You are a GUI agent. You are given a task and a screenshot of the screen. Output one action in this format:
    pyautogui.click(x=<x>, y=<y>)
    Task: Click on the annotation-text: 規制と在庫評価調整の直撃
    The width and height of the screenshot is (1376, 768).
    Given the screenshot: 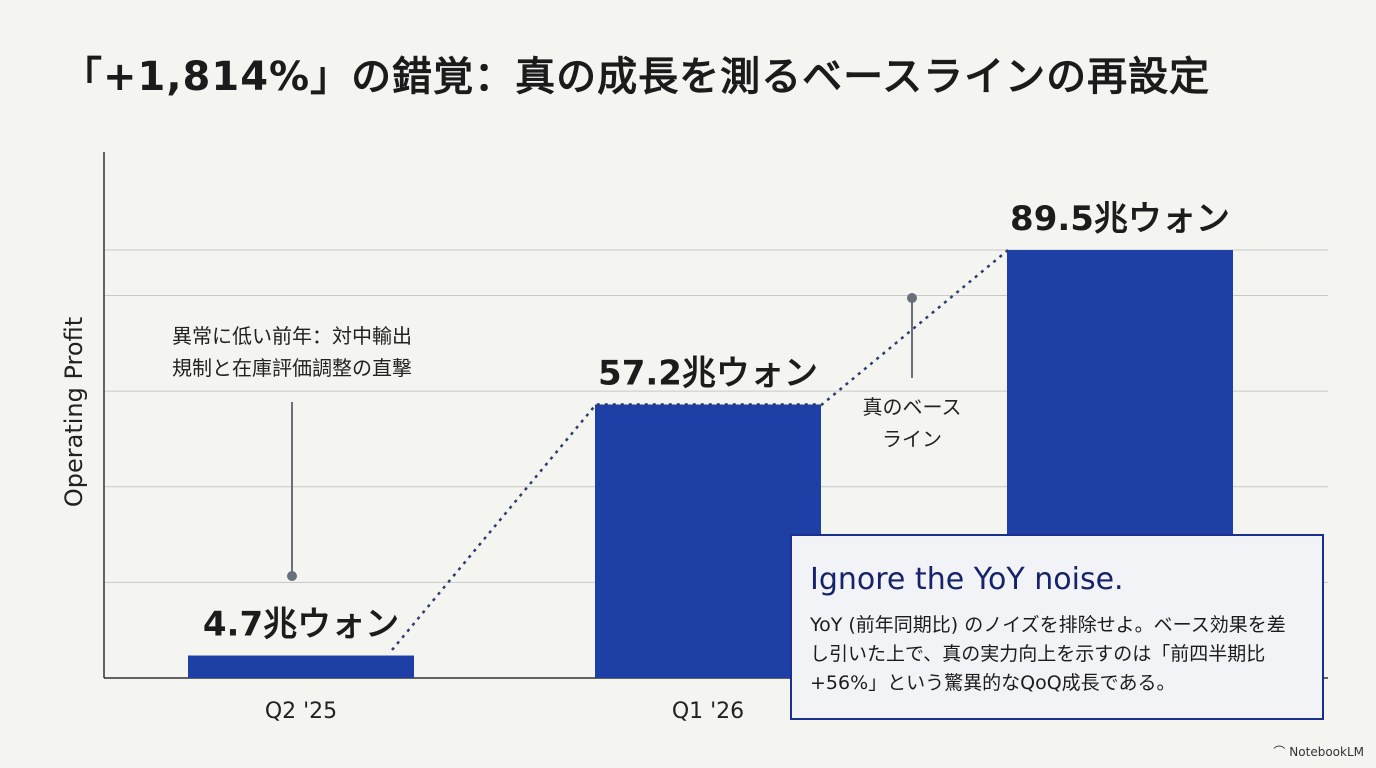 What is the action you would take?
    pyautogui.click(x=292, y=368)
    